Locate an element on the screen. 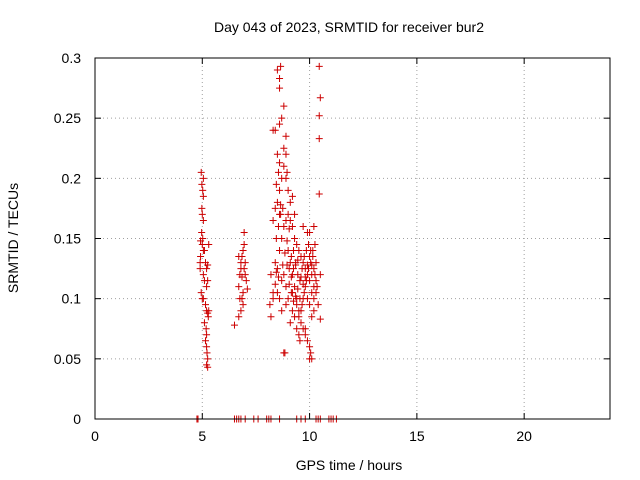  x-tick-label: 10 is located at coordinates (310, 436).